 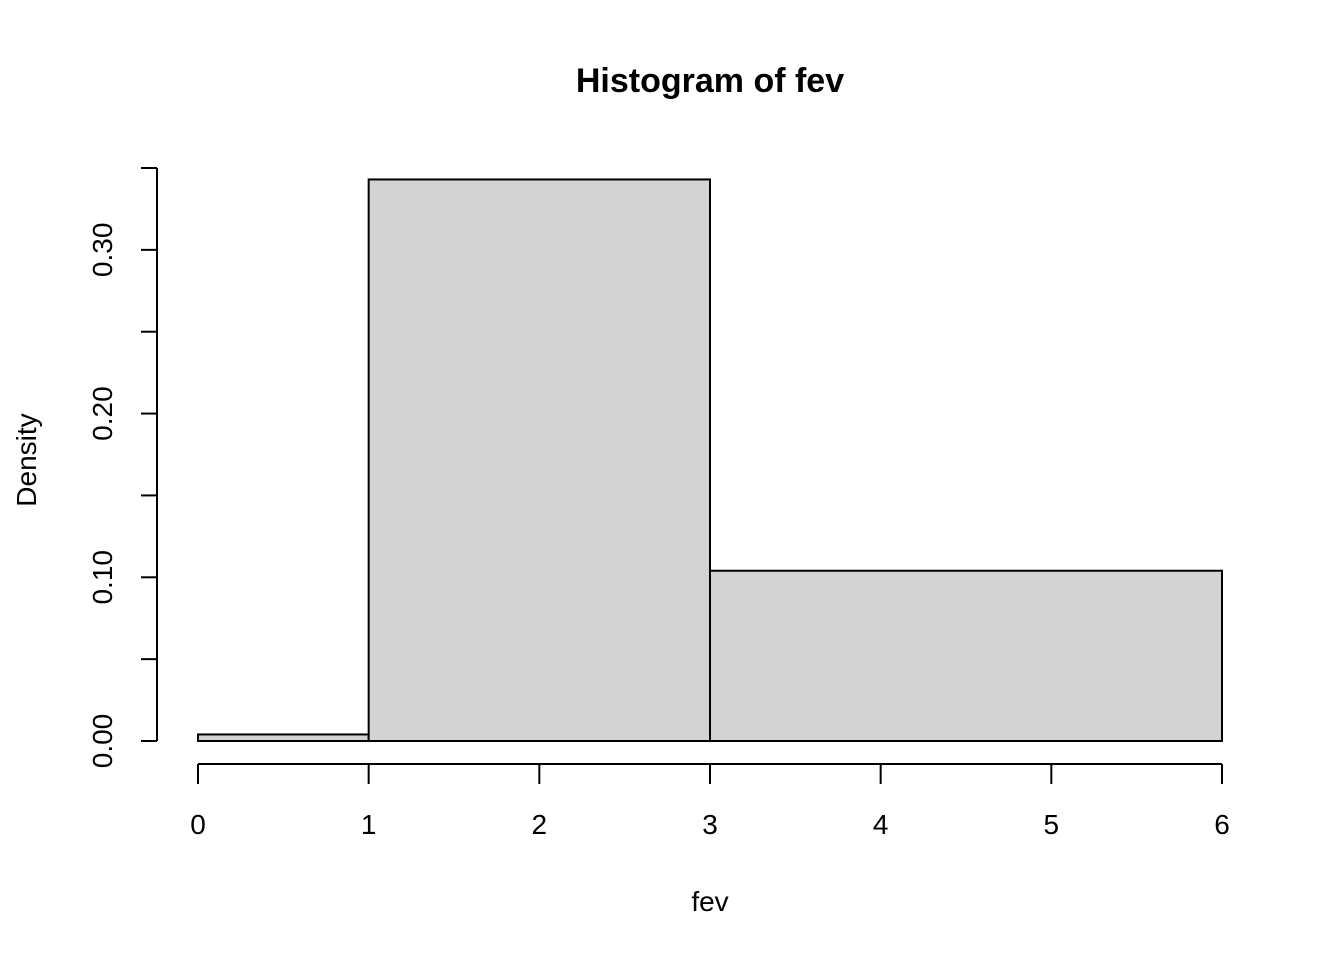 What do you see at coordinates (102, 413) in the screenshot?
I see `y-tick-label: 0.20` at bounding box center [102, 413].